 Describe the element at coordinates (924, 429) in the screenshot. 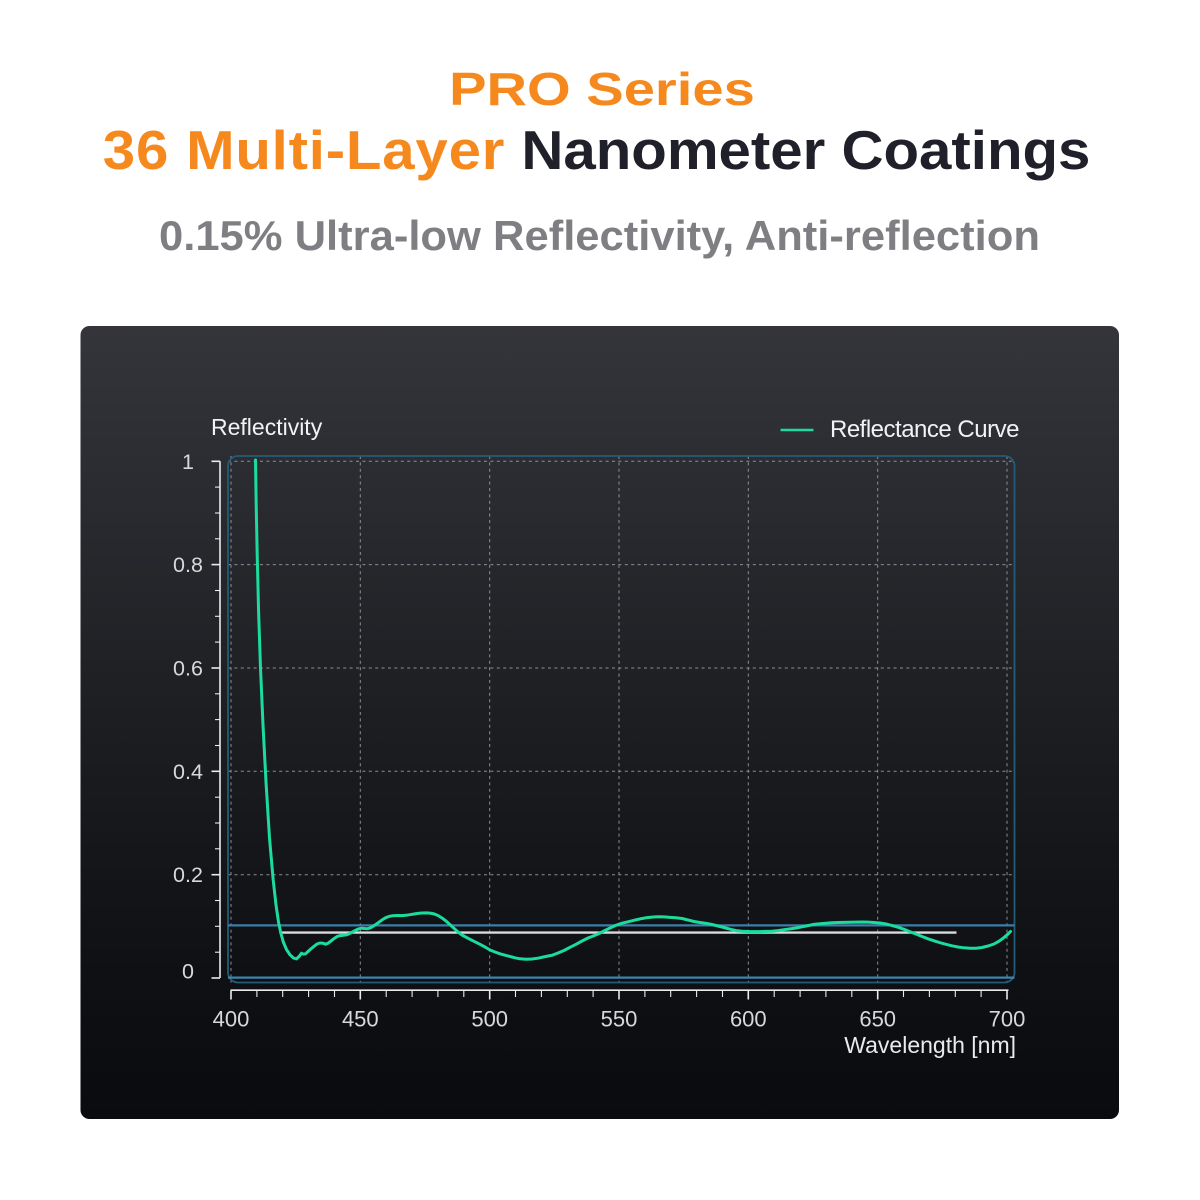

I see `svg-text: Reflectance Curve` at that location.